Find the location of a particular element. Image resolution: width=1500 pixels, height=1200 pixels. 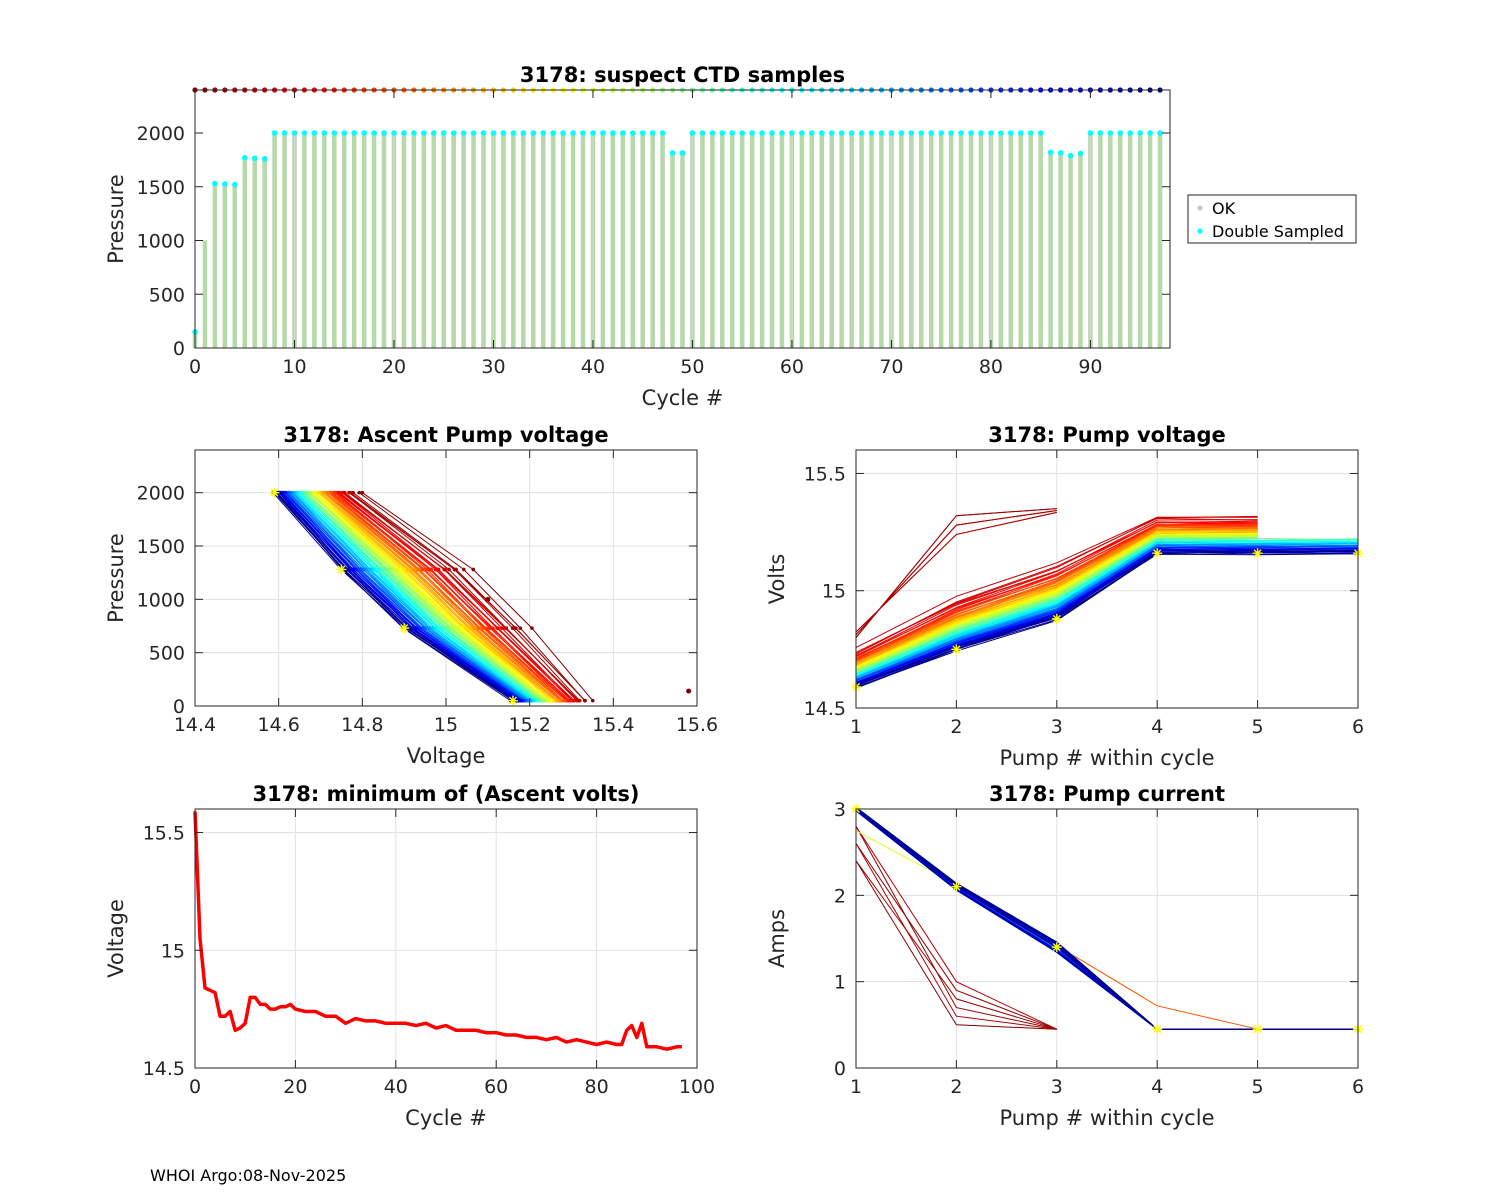

legend-box is located at coordinates (1272, 219).